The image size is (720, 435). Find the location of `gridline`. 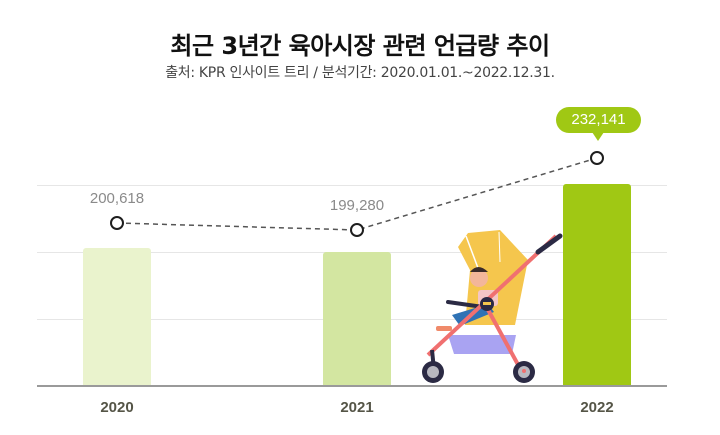

gridline is located at coordinates (352, 185).